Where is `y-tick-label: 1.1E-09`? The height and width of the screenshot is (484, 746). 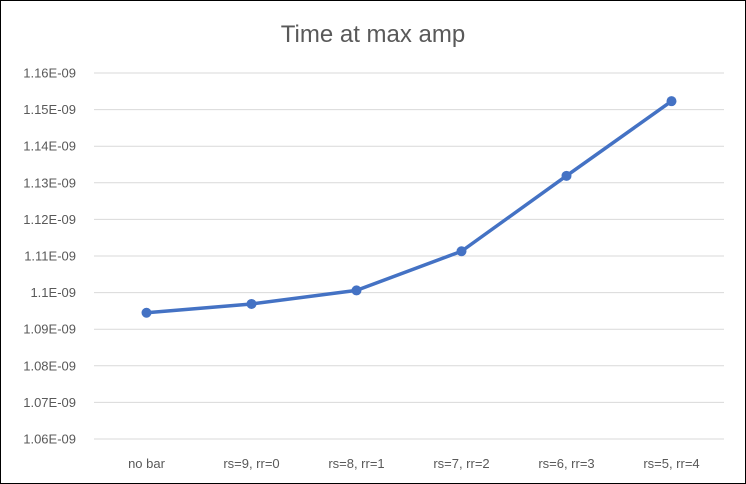 y-tick-label: 1.1E-09 is located at coordinates (53, 292).